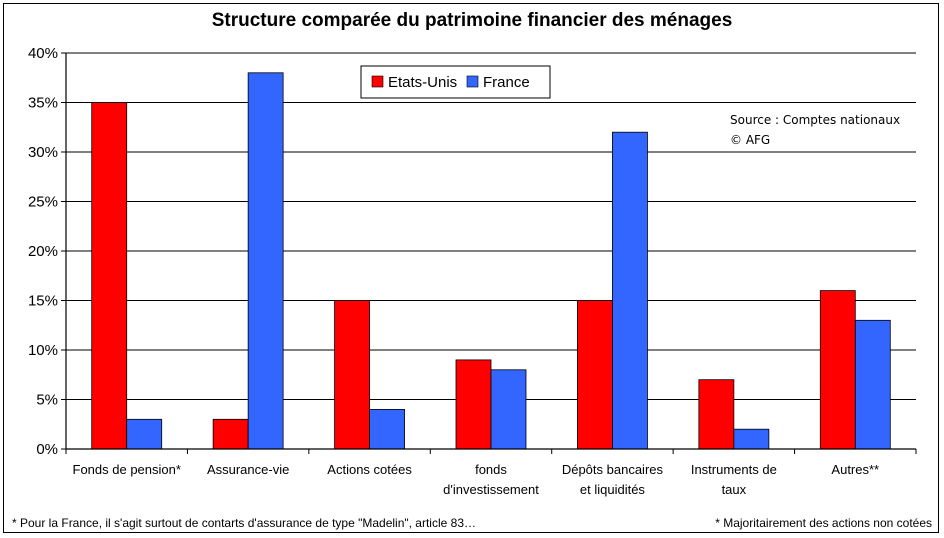 Image resolution: width=944 pixels, height=538 pixels. Describe the element at coordinates (815, 130) in the screenshot. I see `source-note: Source : Comptes nationaux © AFG` at that location.